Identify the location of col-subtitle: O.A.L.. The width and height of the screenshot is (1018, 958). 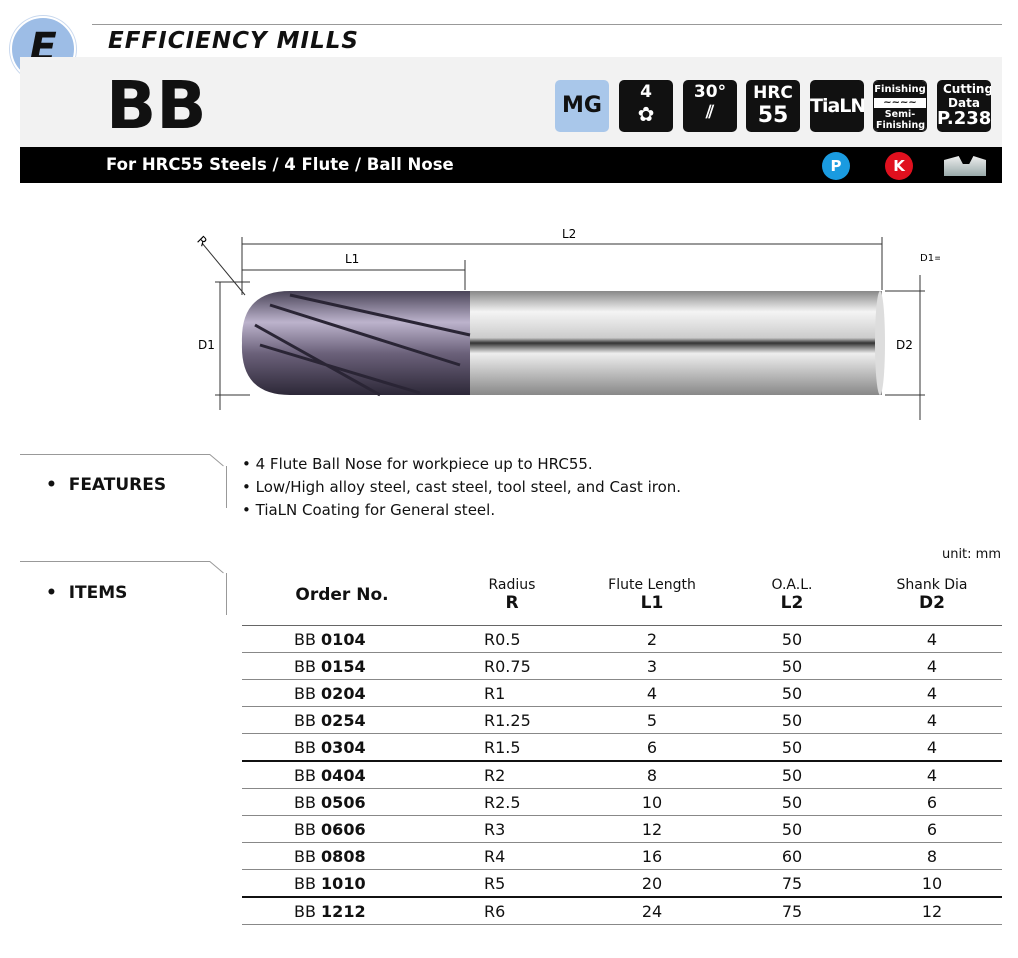
(792, 585).